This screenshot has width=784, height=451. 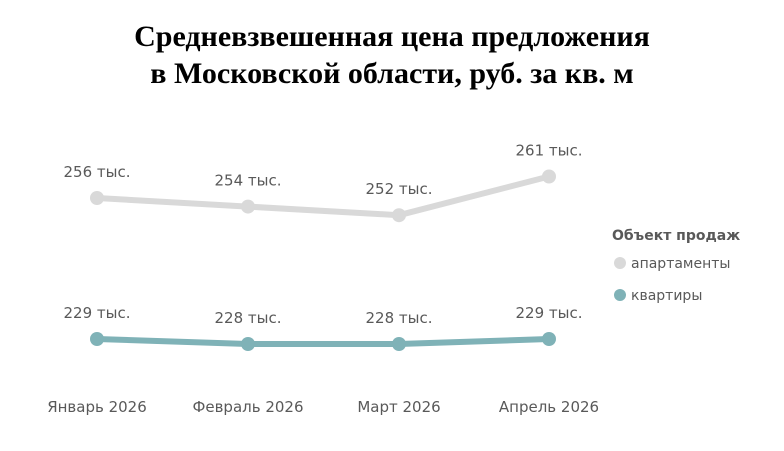 I want to click on data-label: 252 тыс., so click(x=399, y=189).